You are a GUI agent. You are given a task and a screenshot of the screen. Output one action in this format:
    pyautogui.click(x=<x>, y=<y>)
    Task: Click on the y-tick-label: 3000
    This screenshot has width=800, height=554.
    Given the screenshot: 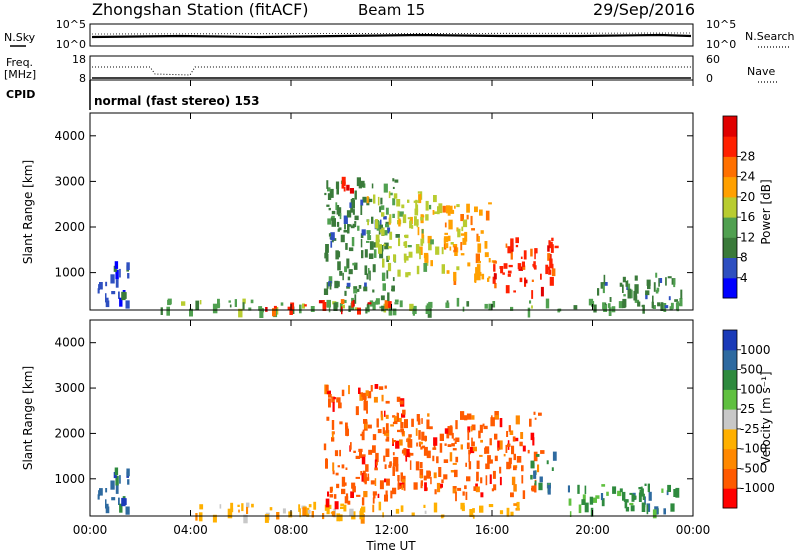 What is the action you would take?
    pyautogui.click(x=69, y=388)
    